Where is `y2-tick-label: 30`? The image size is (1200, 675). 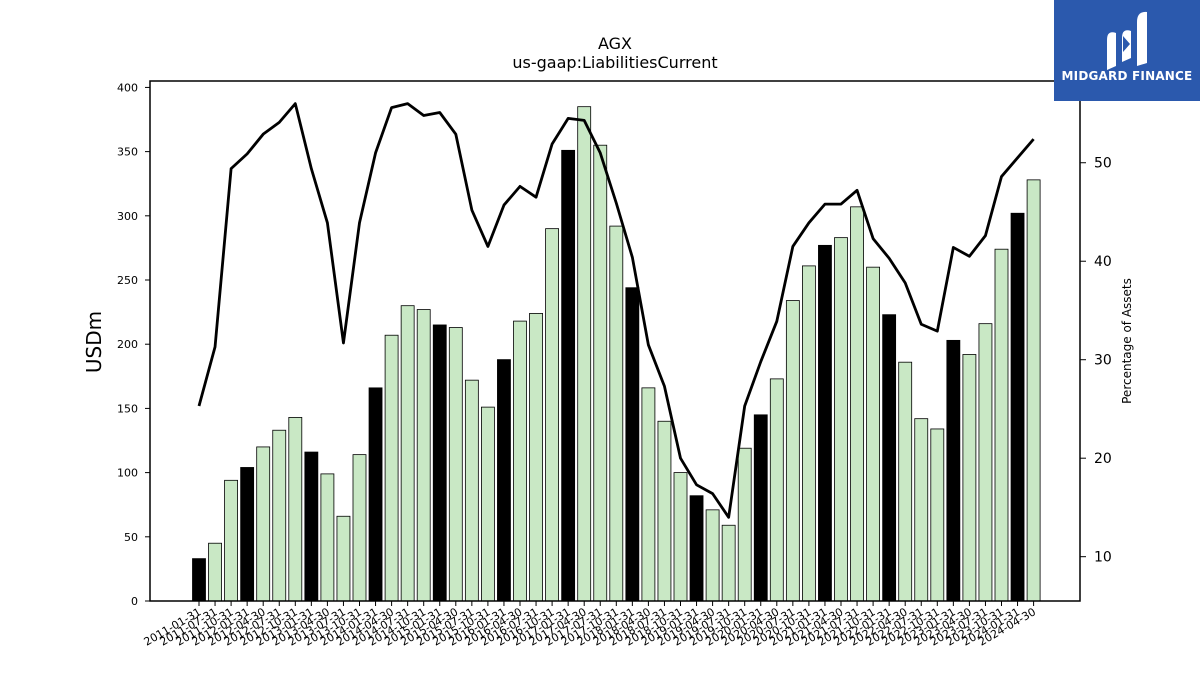
y2-tick-label: 30 is located at coordinates (1103, 361).